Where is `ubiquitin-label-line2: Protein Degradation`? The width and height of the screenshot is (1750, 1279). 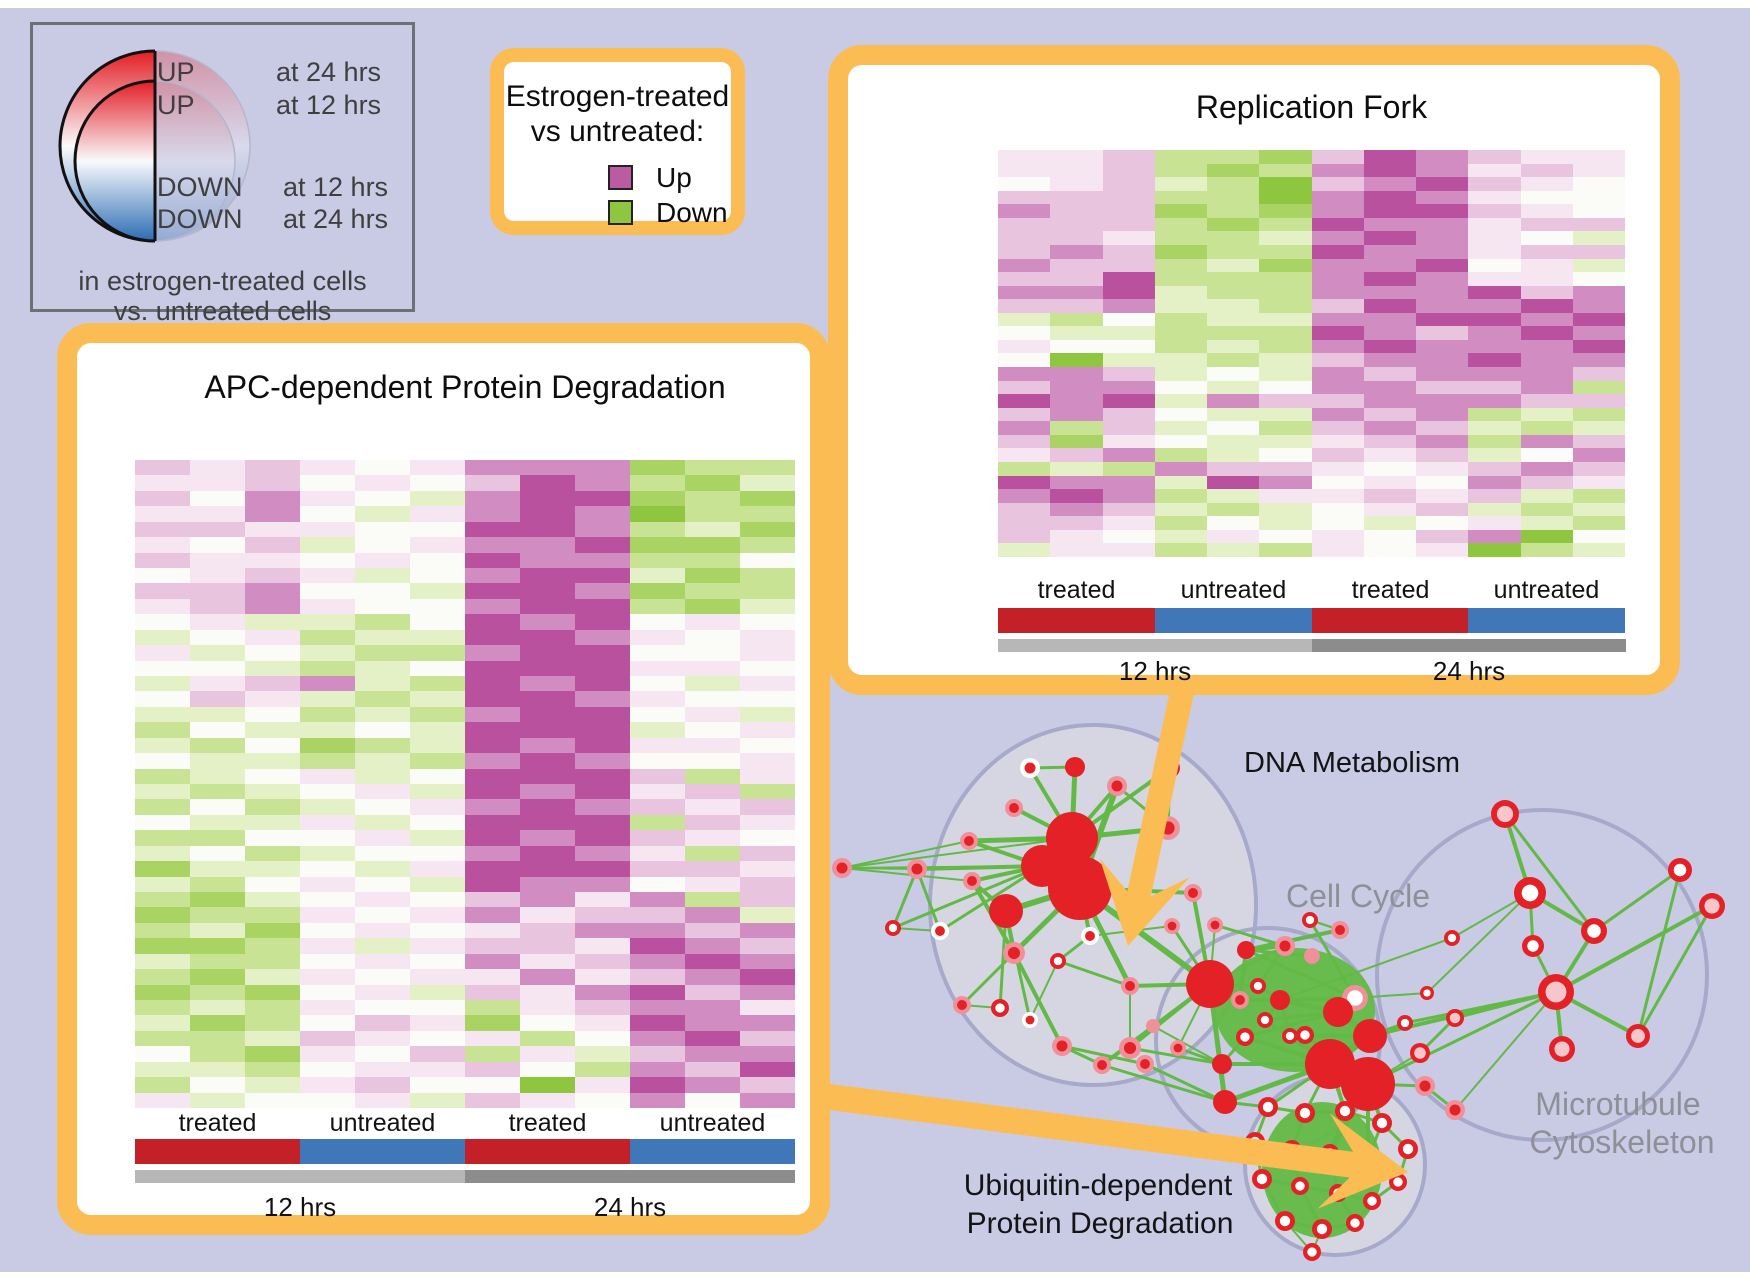 ubiquitin-label-line2: Protein Degradation is located at coordinates (1100, 1223).